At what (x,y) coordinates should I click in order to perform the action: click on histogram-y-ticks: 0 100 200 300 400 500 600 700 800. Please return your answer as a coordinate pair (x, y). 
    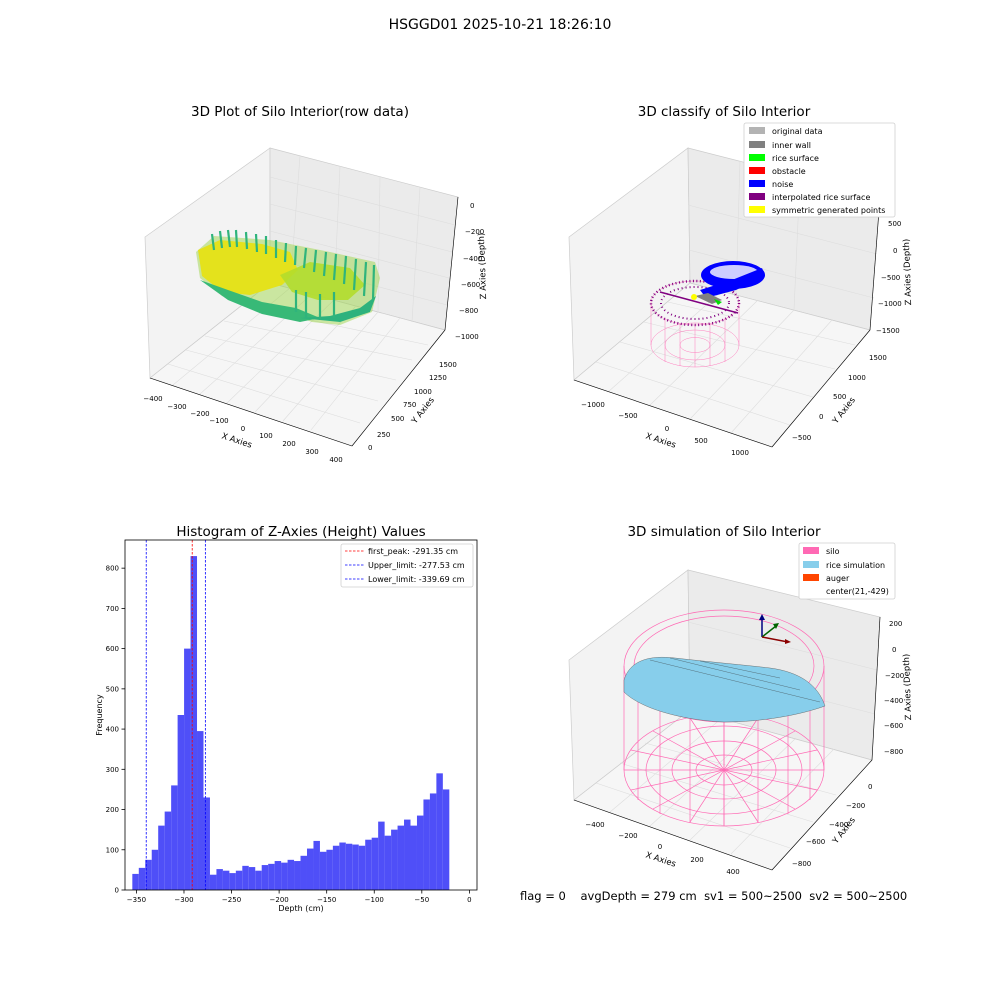
    Looking at the image, I should click on (115, 730).